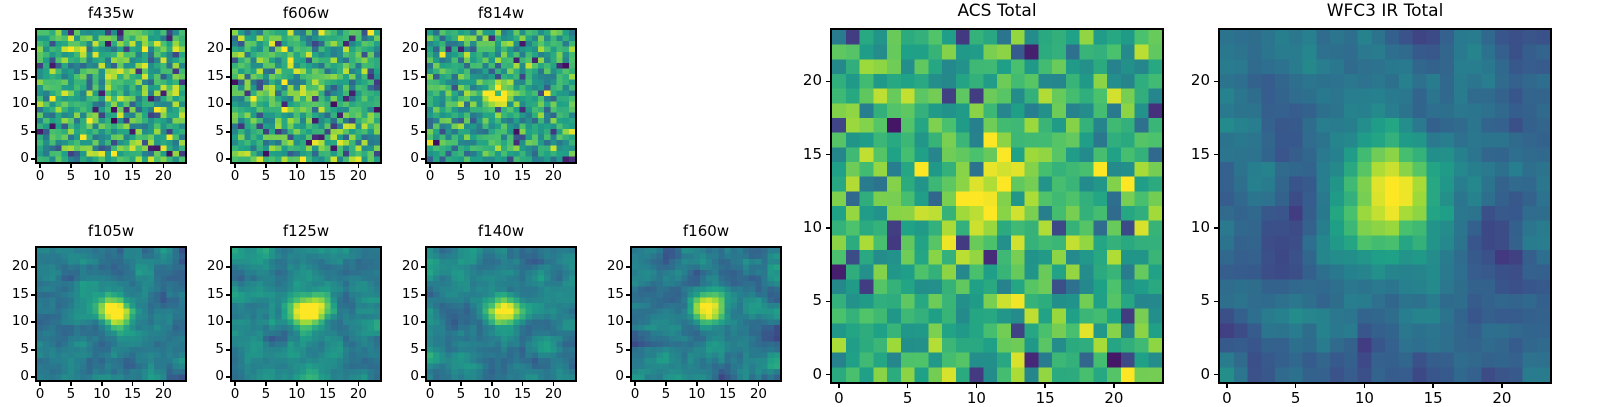  Describe the element at coordinates (111, 231) in the screenshot. I see `panel-title: f105w` at that location.